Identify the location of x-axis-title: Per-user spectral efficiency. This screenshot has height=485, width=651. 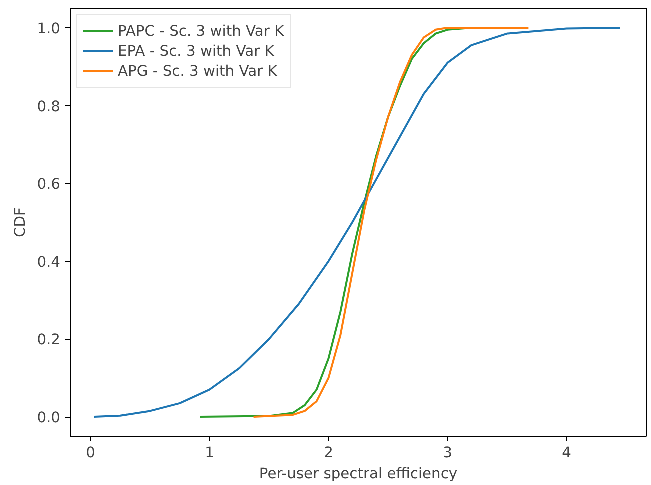
(358, 474).